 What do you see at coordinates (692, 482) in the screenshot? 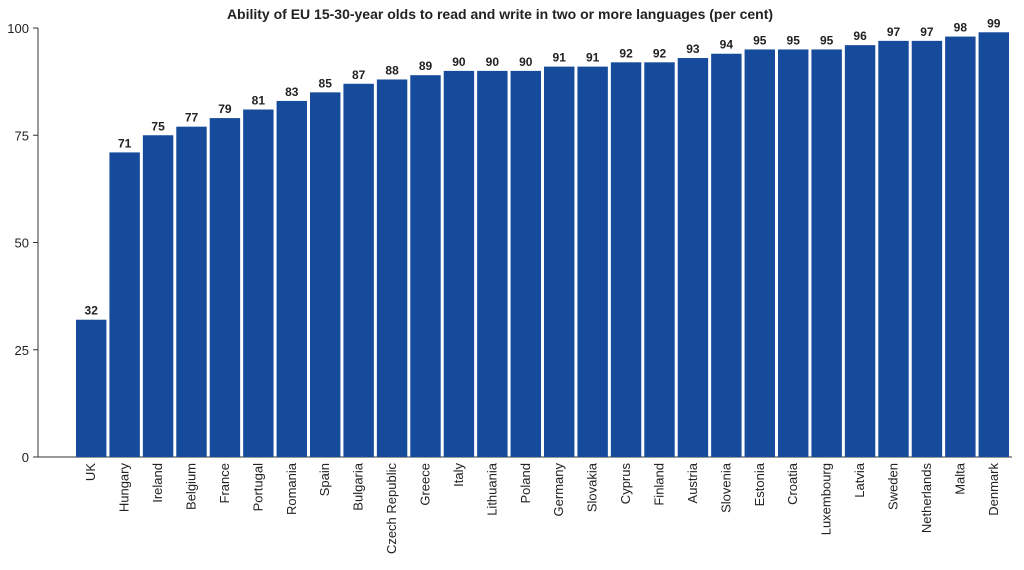
I see `category-label: Austria` at bounding box center [692, 482].